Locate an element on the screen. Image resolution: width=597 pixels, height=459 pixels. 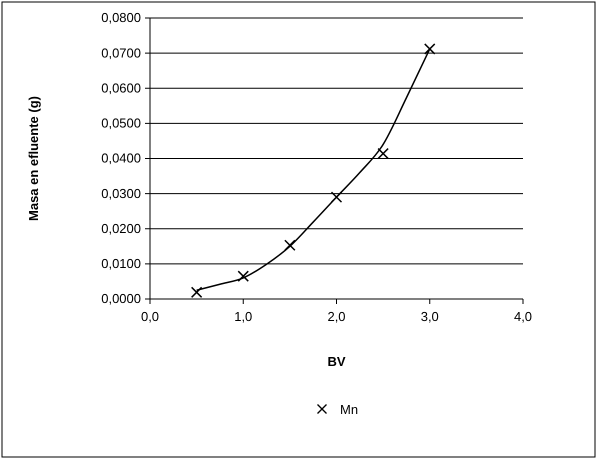
y-tick-label: 0,0100 is located at coordinates (121, 264).